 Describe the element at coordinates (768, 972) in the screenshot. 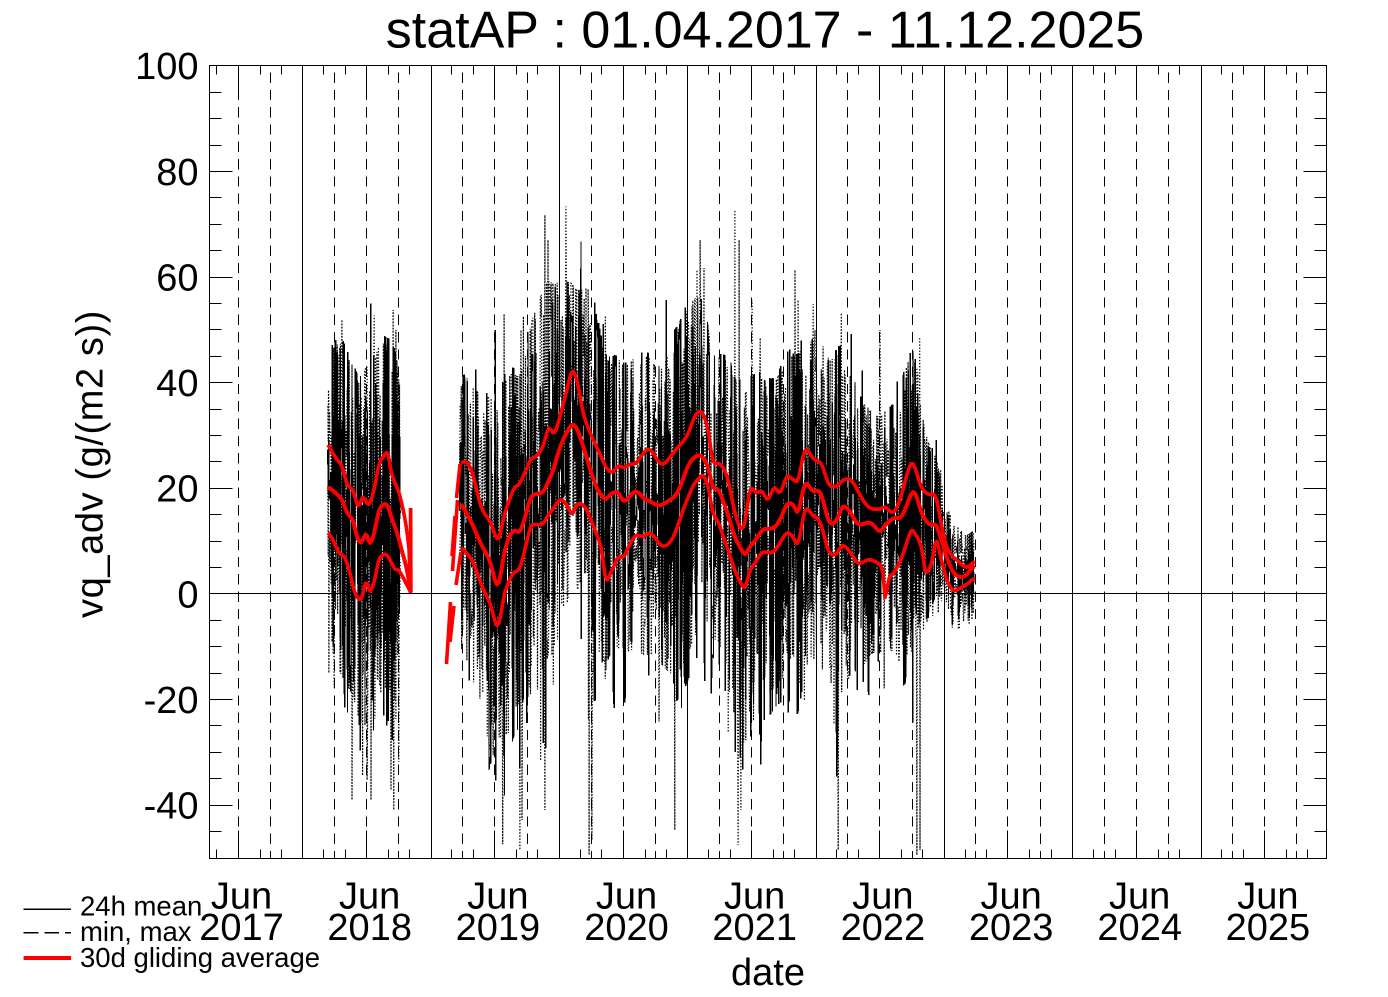

I see `svg-text: date` at that location.